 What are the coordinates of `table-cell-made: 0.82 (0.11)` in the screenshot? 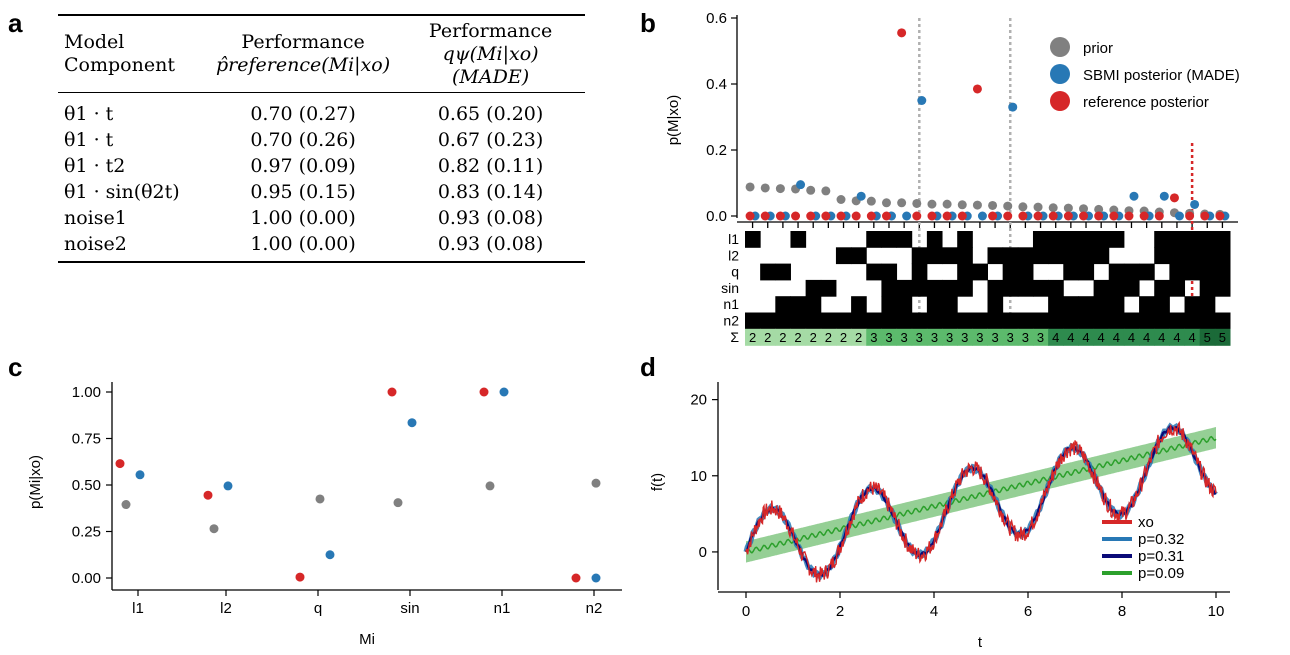 It's located at (490, 166).